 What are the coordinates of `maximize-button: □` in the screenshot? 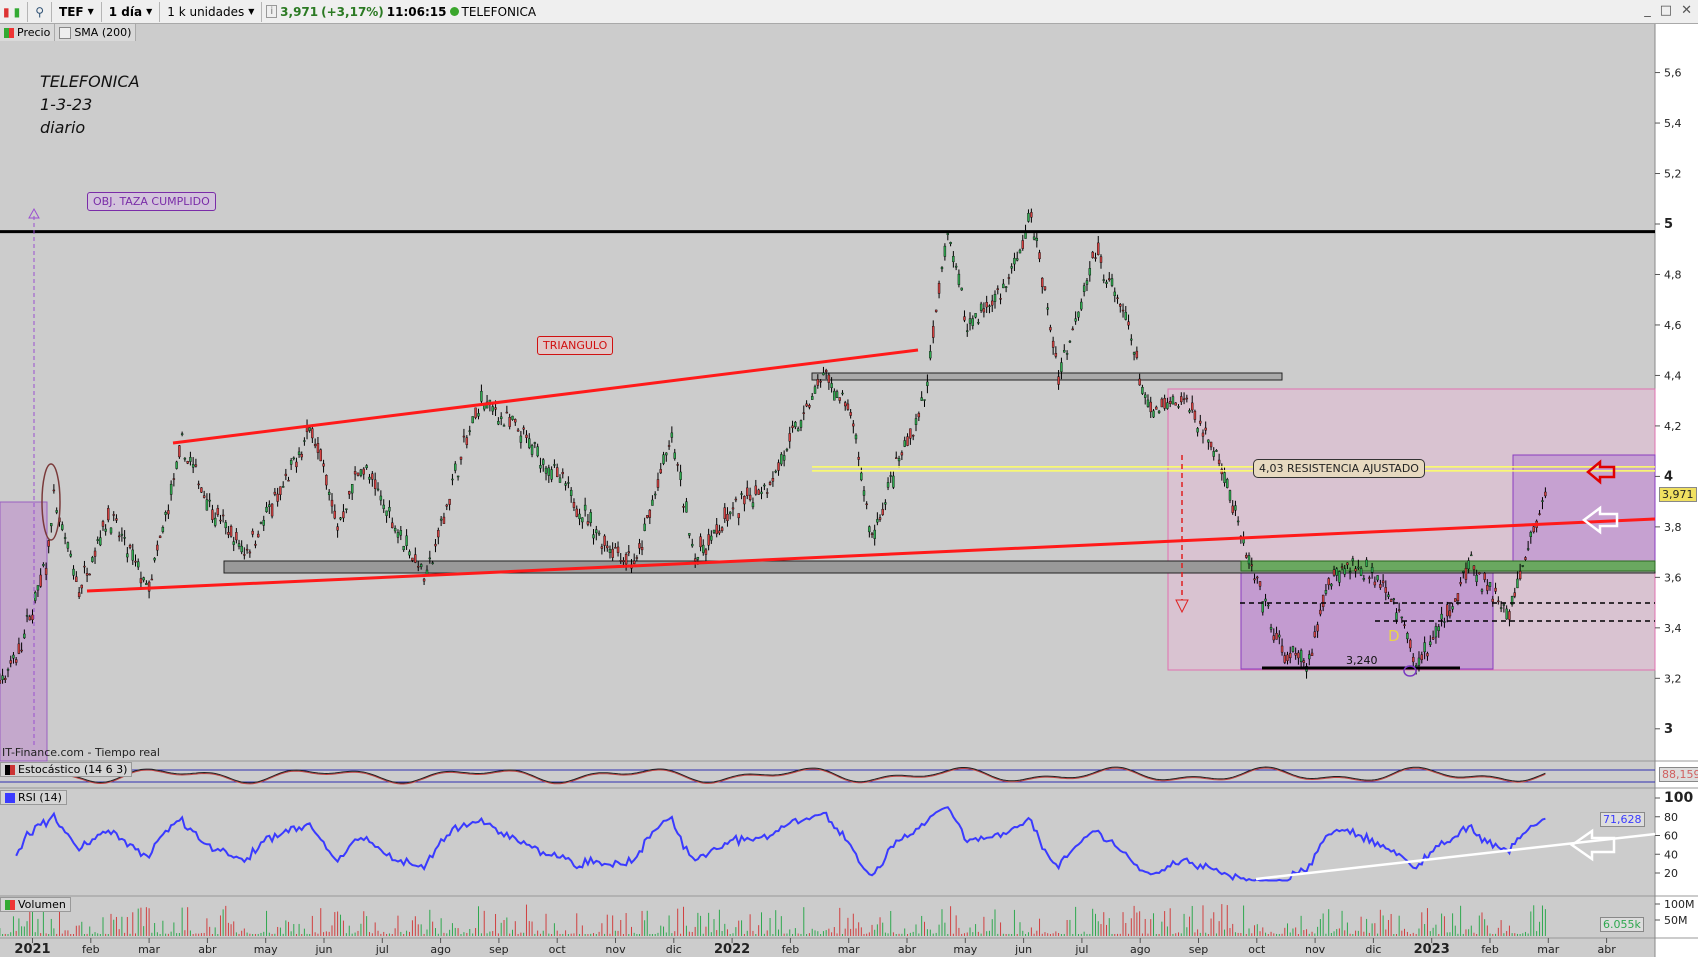 It's located at (1666, 10).